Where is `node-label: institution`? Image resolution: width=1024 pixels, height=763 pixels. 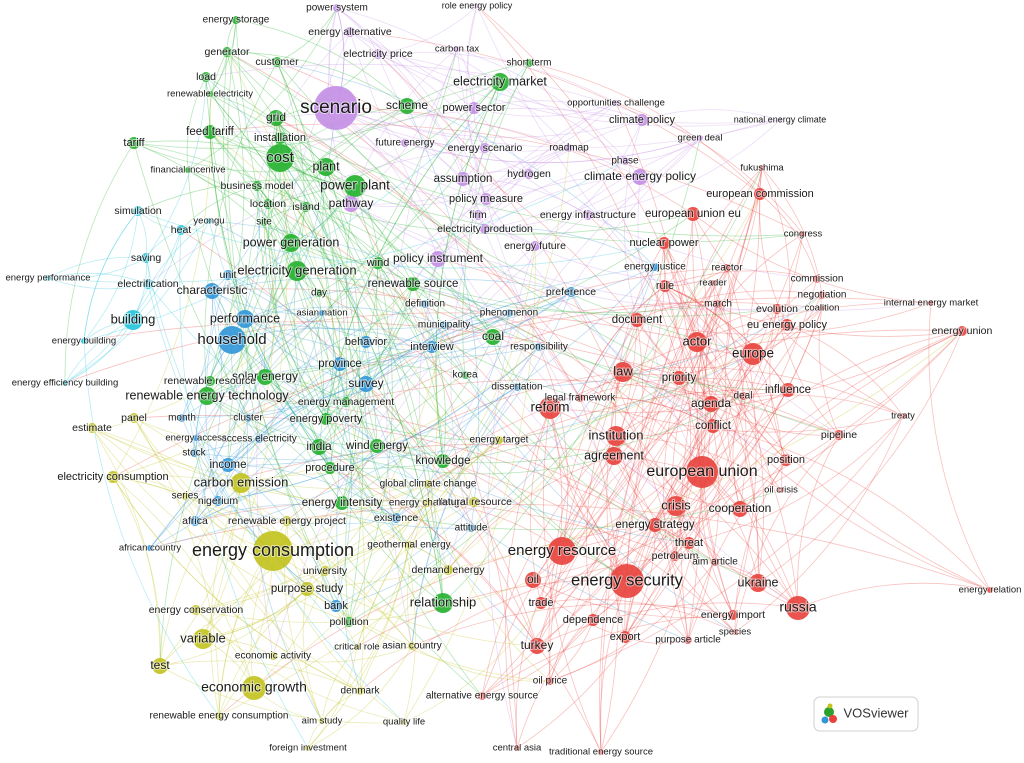
node-label: institution is located at coordinates (616, 434).